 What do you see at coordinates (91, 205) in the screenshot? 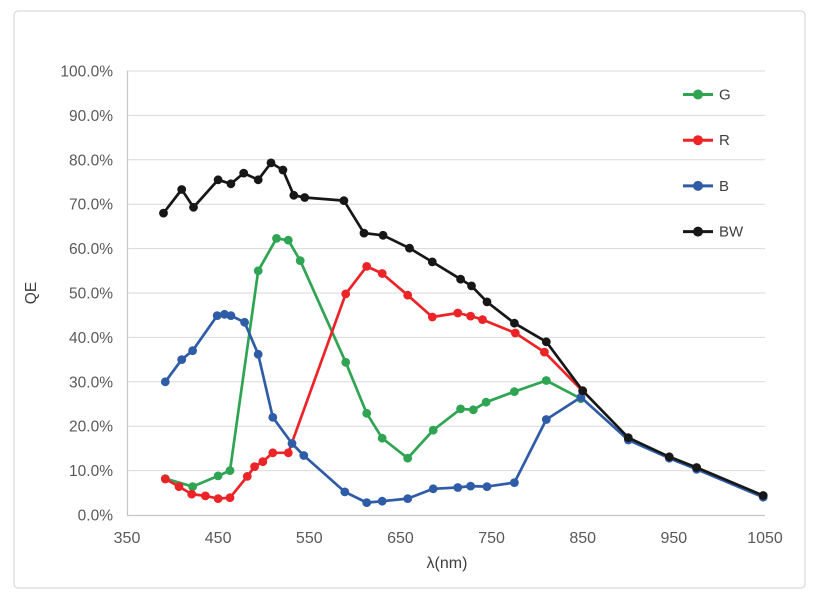
I see `y-tick-label: 70.0%` at bounding box center [91, 205].